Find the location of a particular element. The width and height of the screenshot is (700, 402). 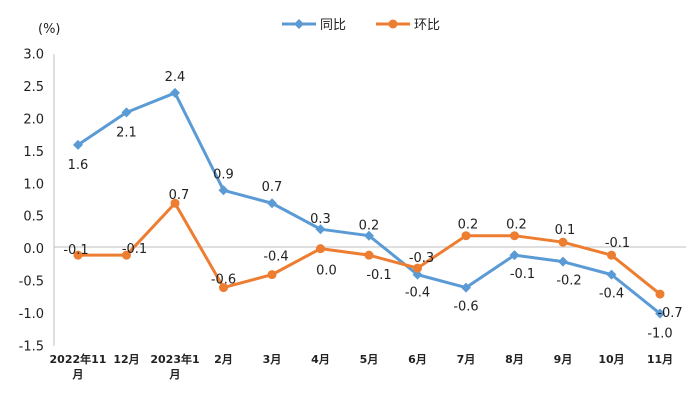

x-tick-label: 11月 is located at coordinates (660, 359).